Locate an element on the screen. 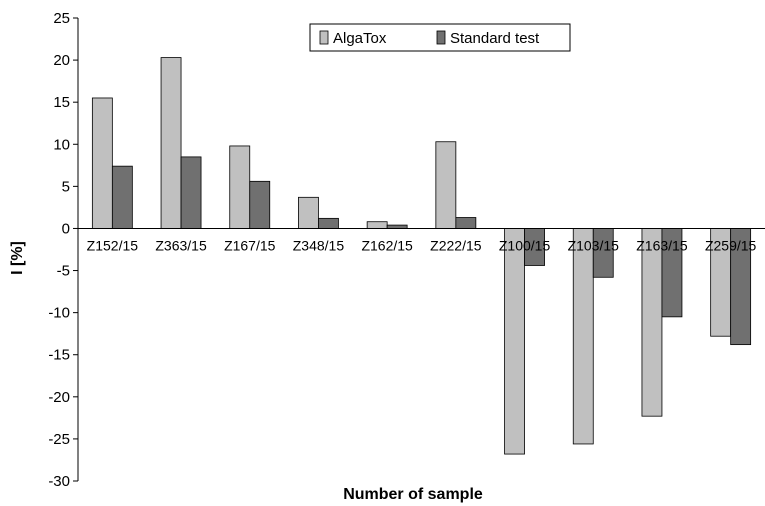 Image resolution: width=765 pixels, height=506 pixels. y-tick-label: 15 is located at coordinates (61, 102).